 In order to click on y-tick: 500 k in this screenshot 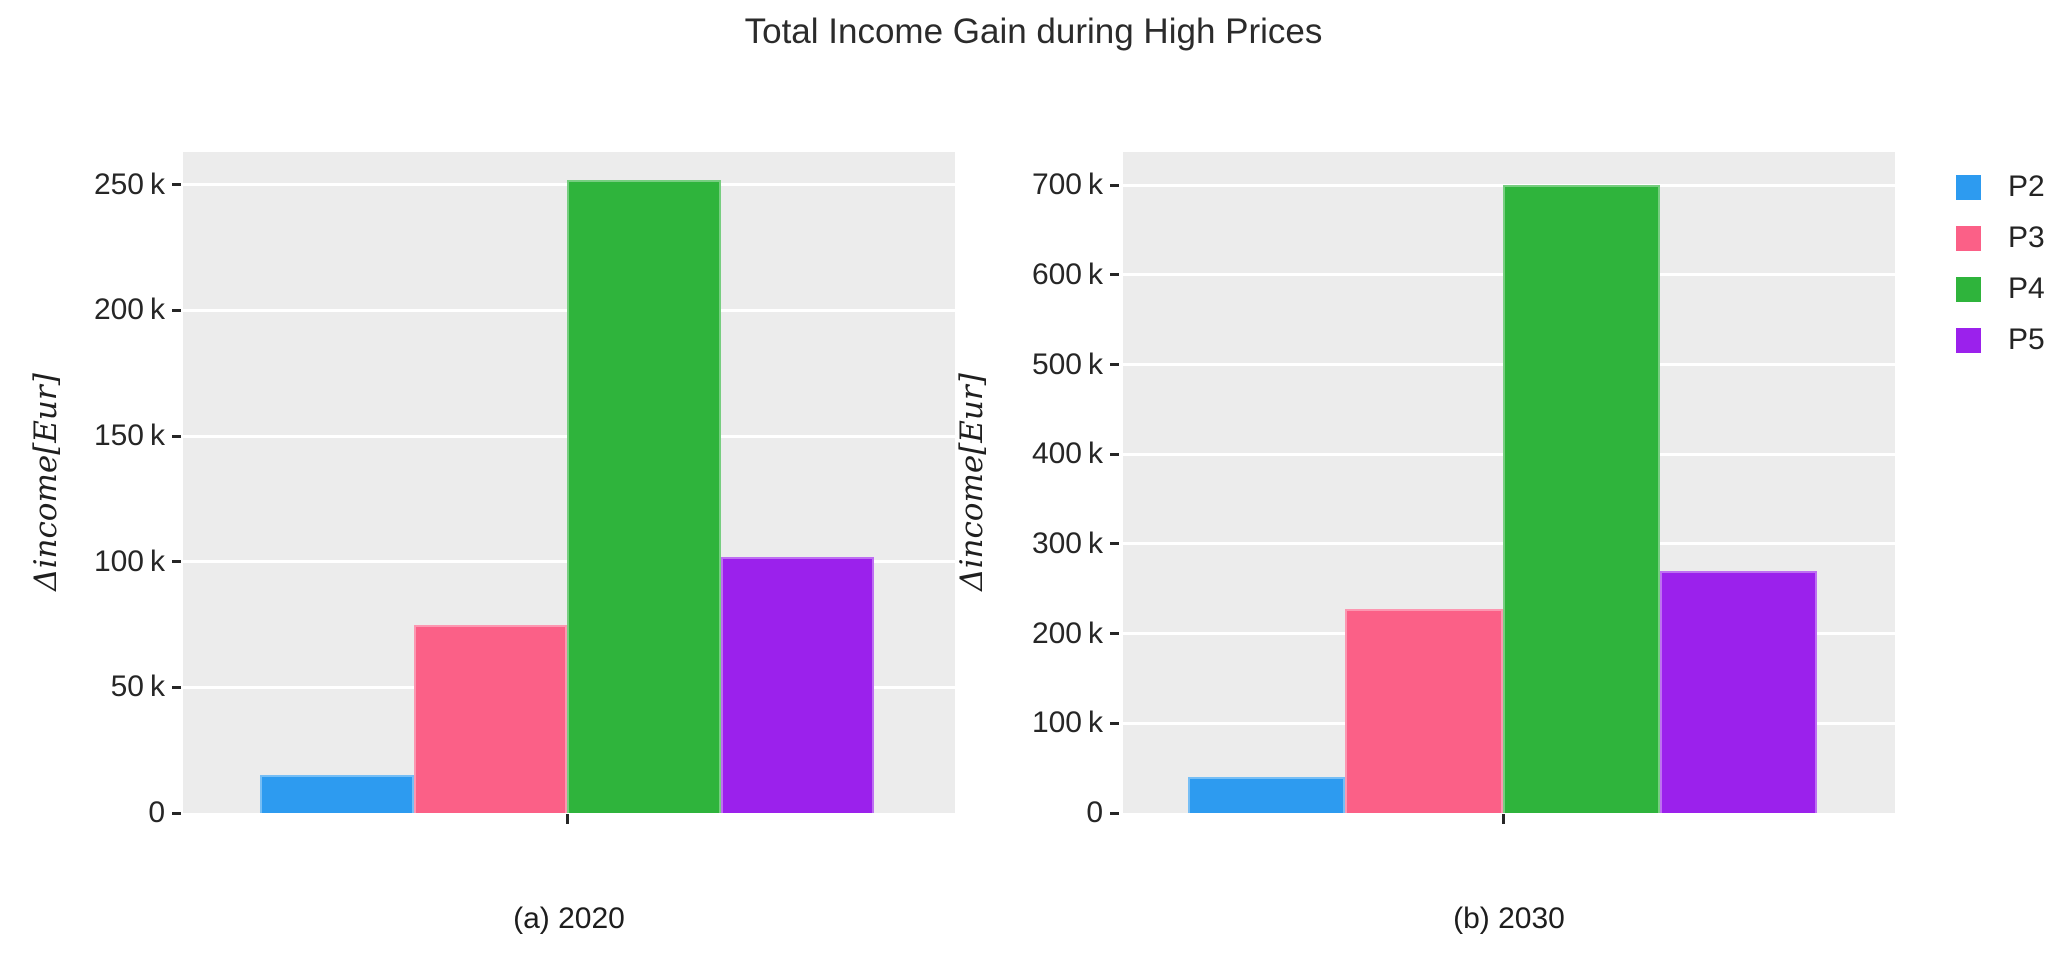, I will do `click(1075, 364)`.